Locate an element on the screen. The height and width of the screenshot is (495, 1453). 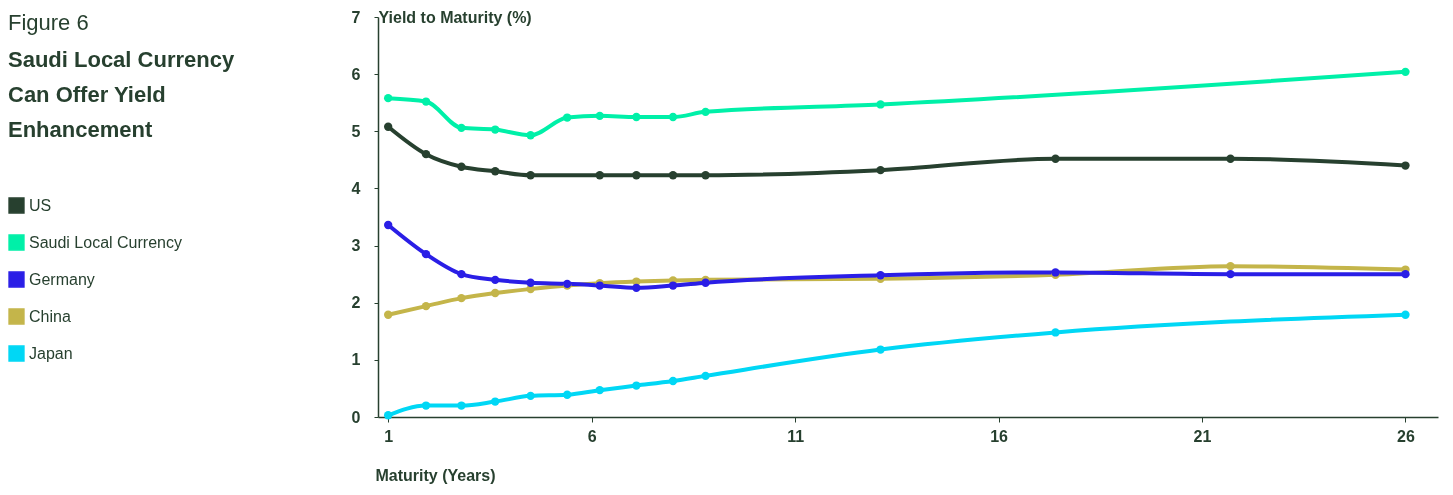
text: Figure 6 is located at coordinates (49, 23).